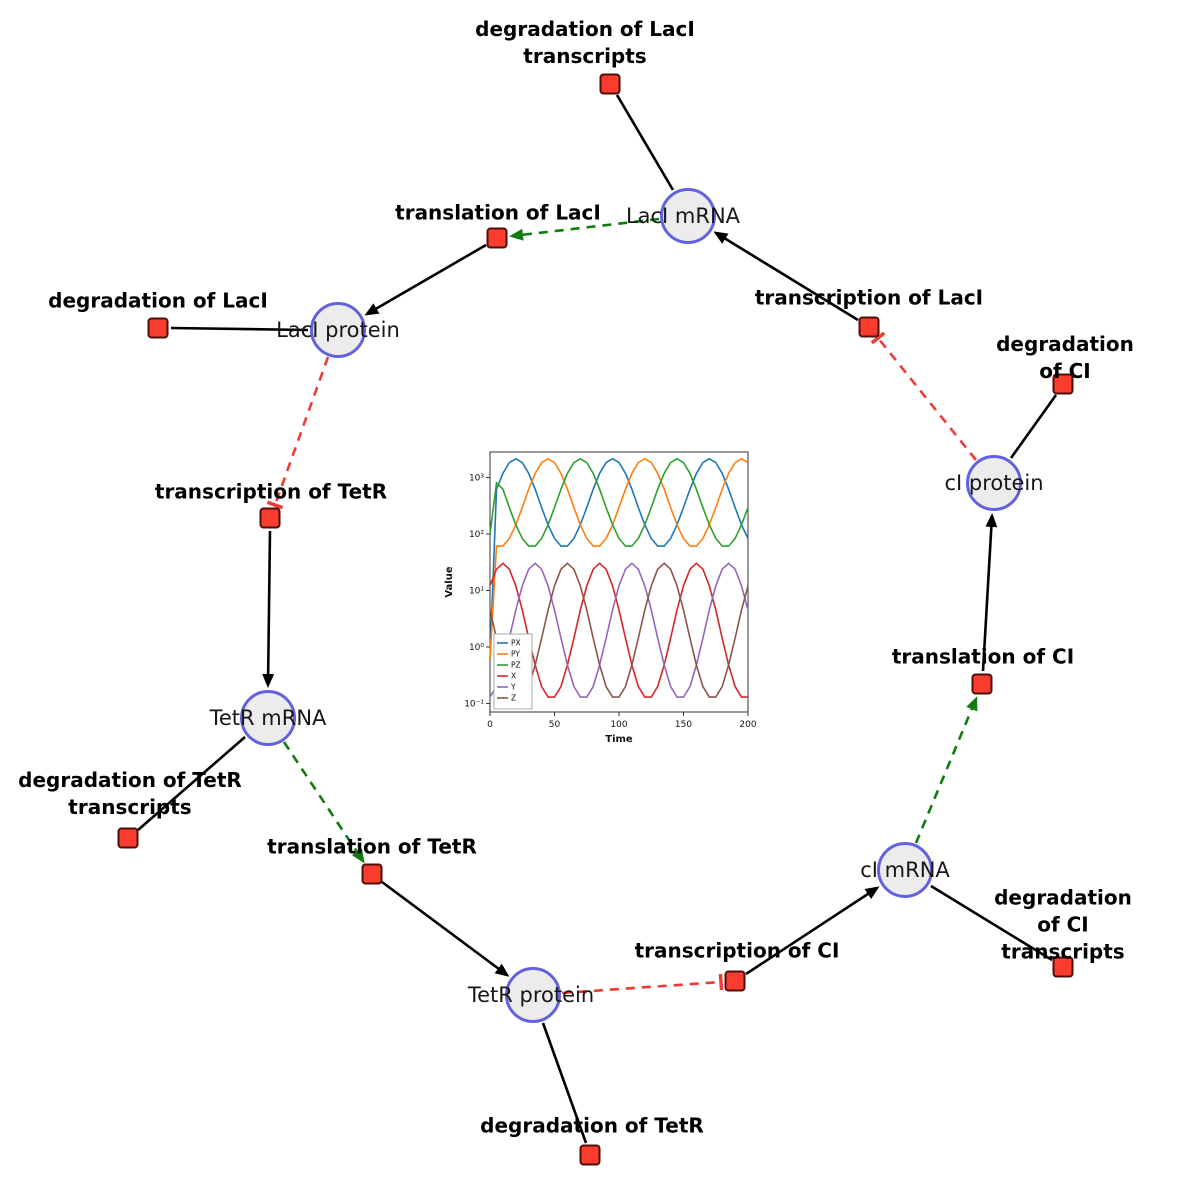  I want to click on species-node-laci-mrna, so click(688, 216).